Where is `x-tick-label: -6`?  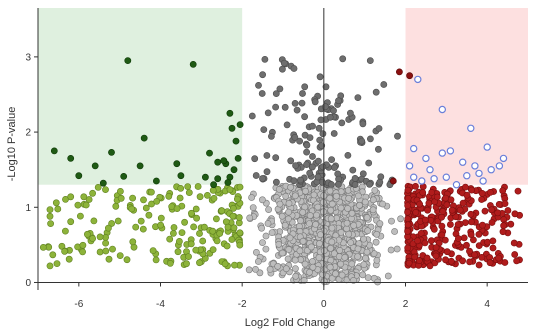
x-tick-label: -6 is located at coordinates (78, 304).